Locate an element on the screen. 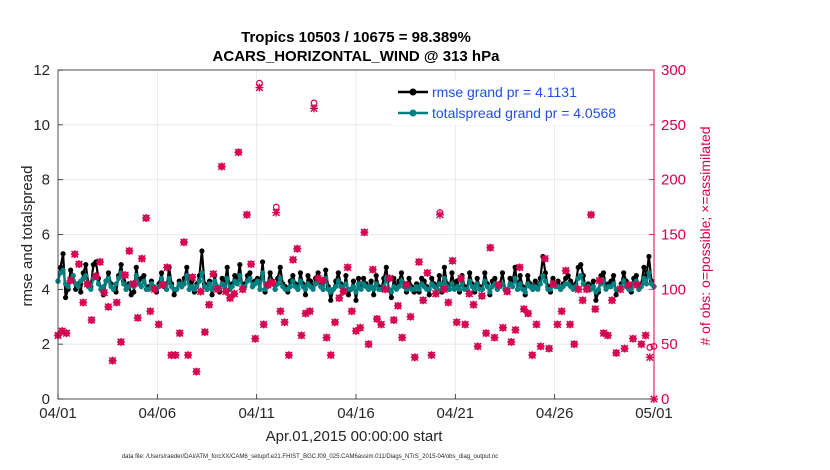 This screenshot has width=830, height=470. y-tick-label-left: 2 is located at coordinates (46, 344).